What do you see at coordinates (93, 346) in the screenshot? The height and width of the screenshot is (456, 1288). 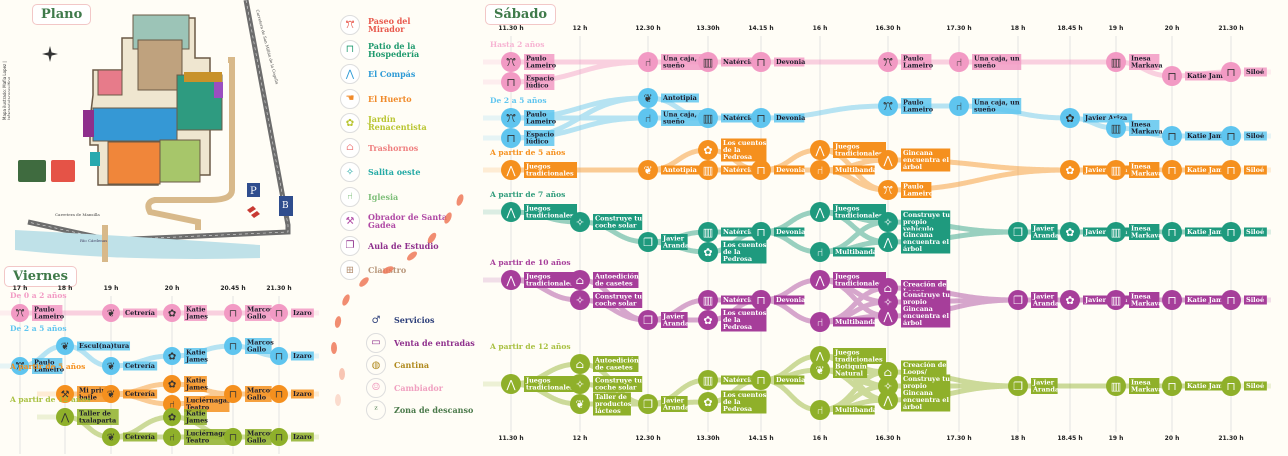 I see `event-node: ❦ Escul(na)tura` at bounding box center [93, 346].